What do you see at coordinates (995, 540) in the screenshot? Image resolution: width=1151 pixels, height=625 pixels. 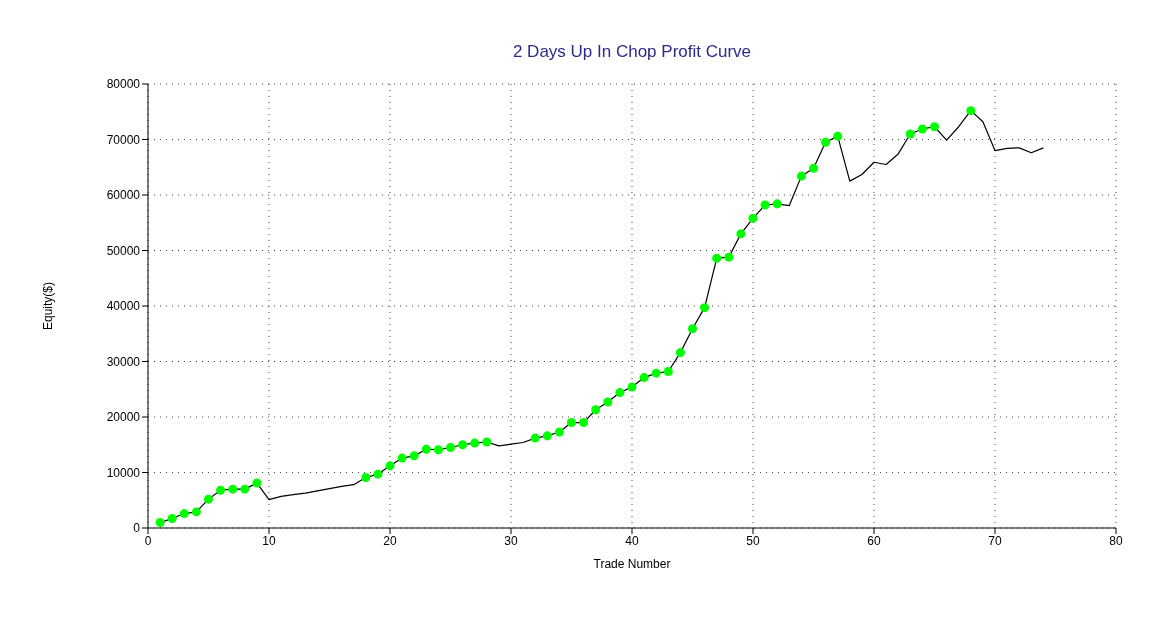 I see `x-tick-label: 70` at bounding box center [995, 540].